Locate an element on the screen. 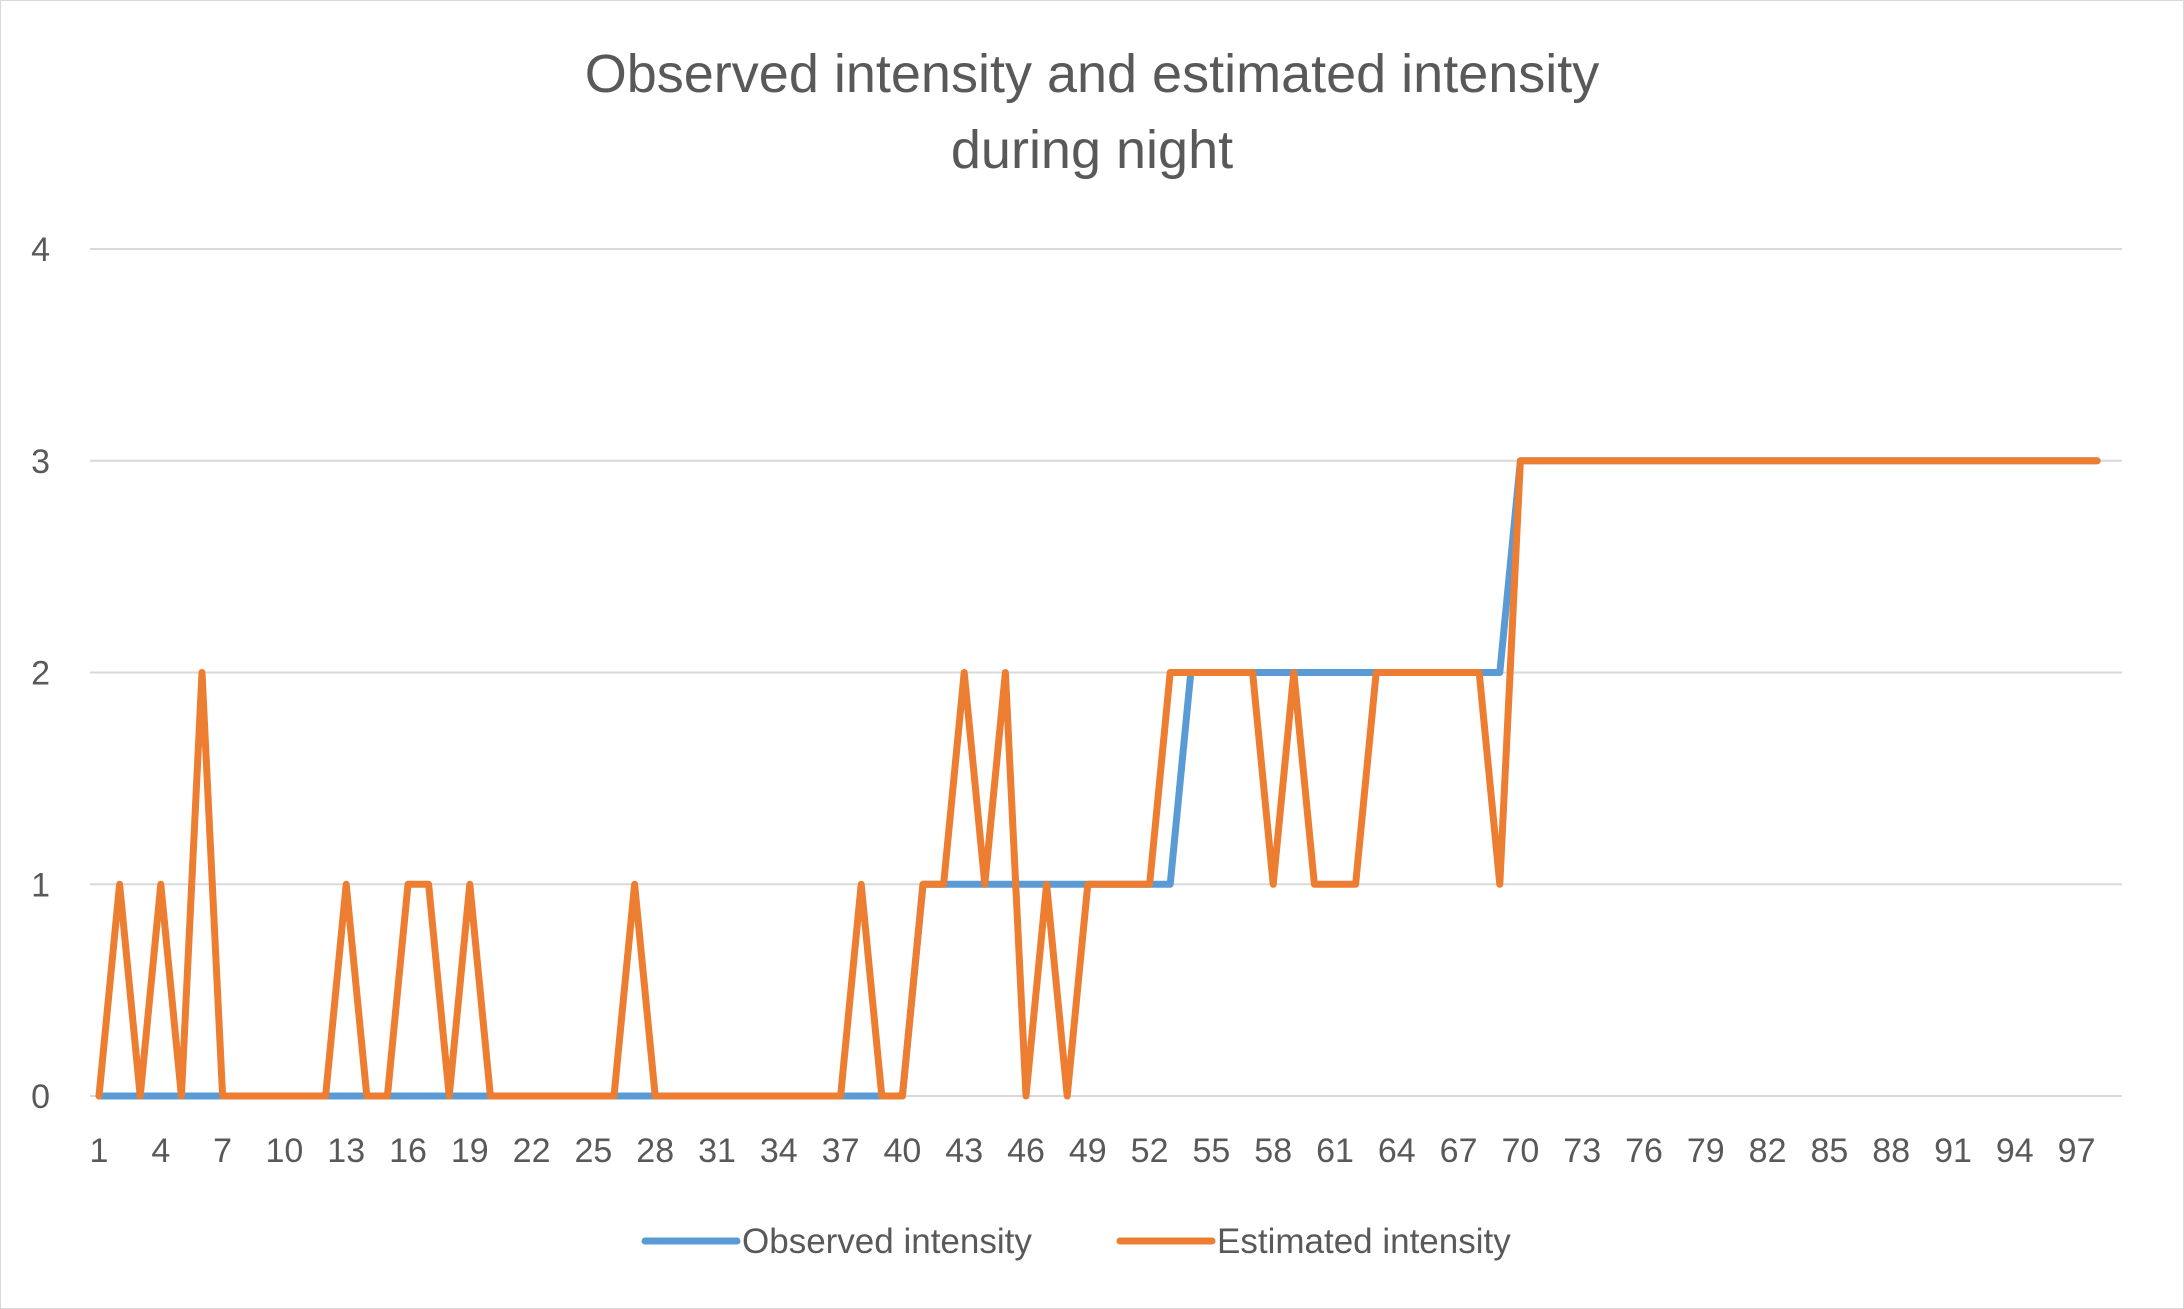  x-tick-label: 61 is located at coordinates (1335, 1151).